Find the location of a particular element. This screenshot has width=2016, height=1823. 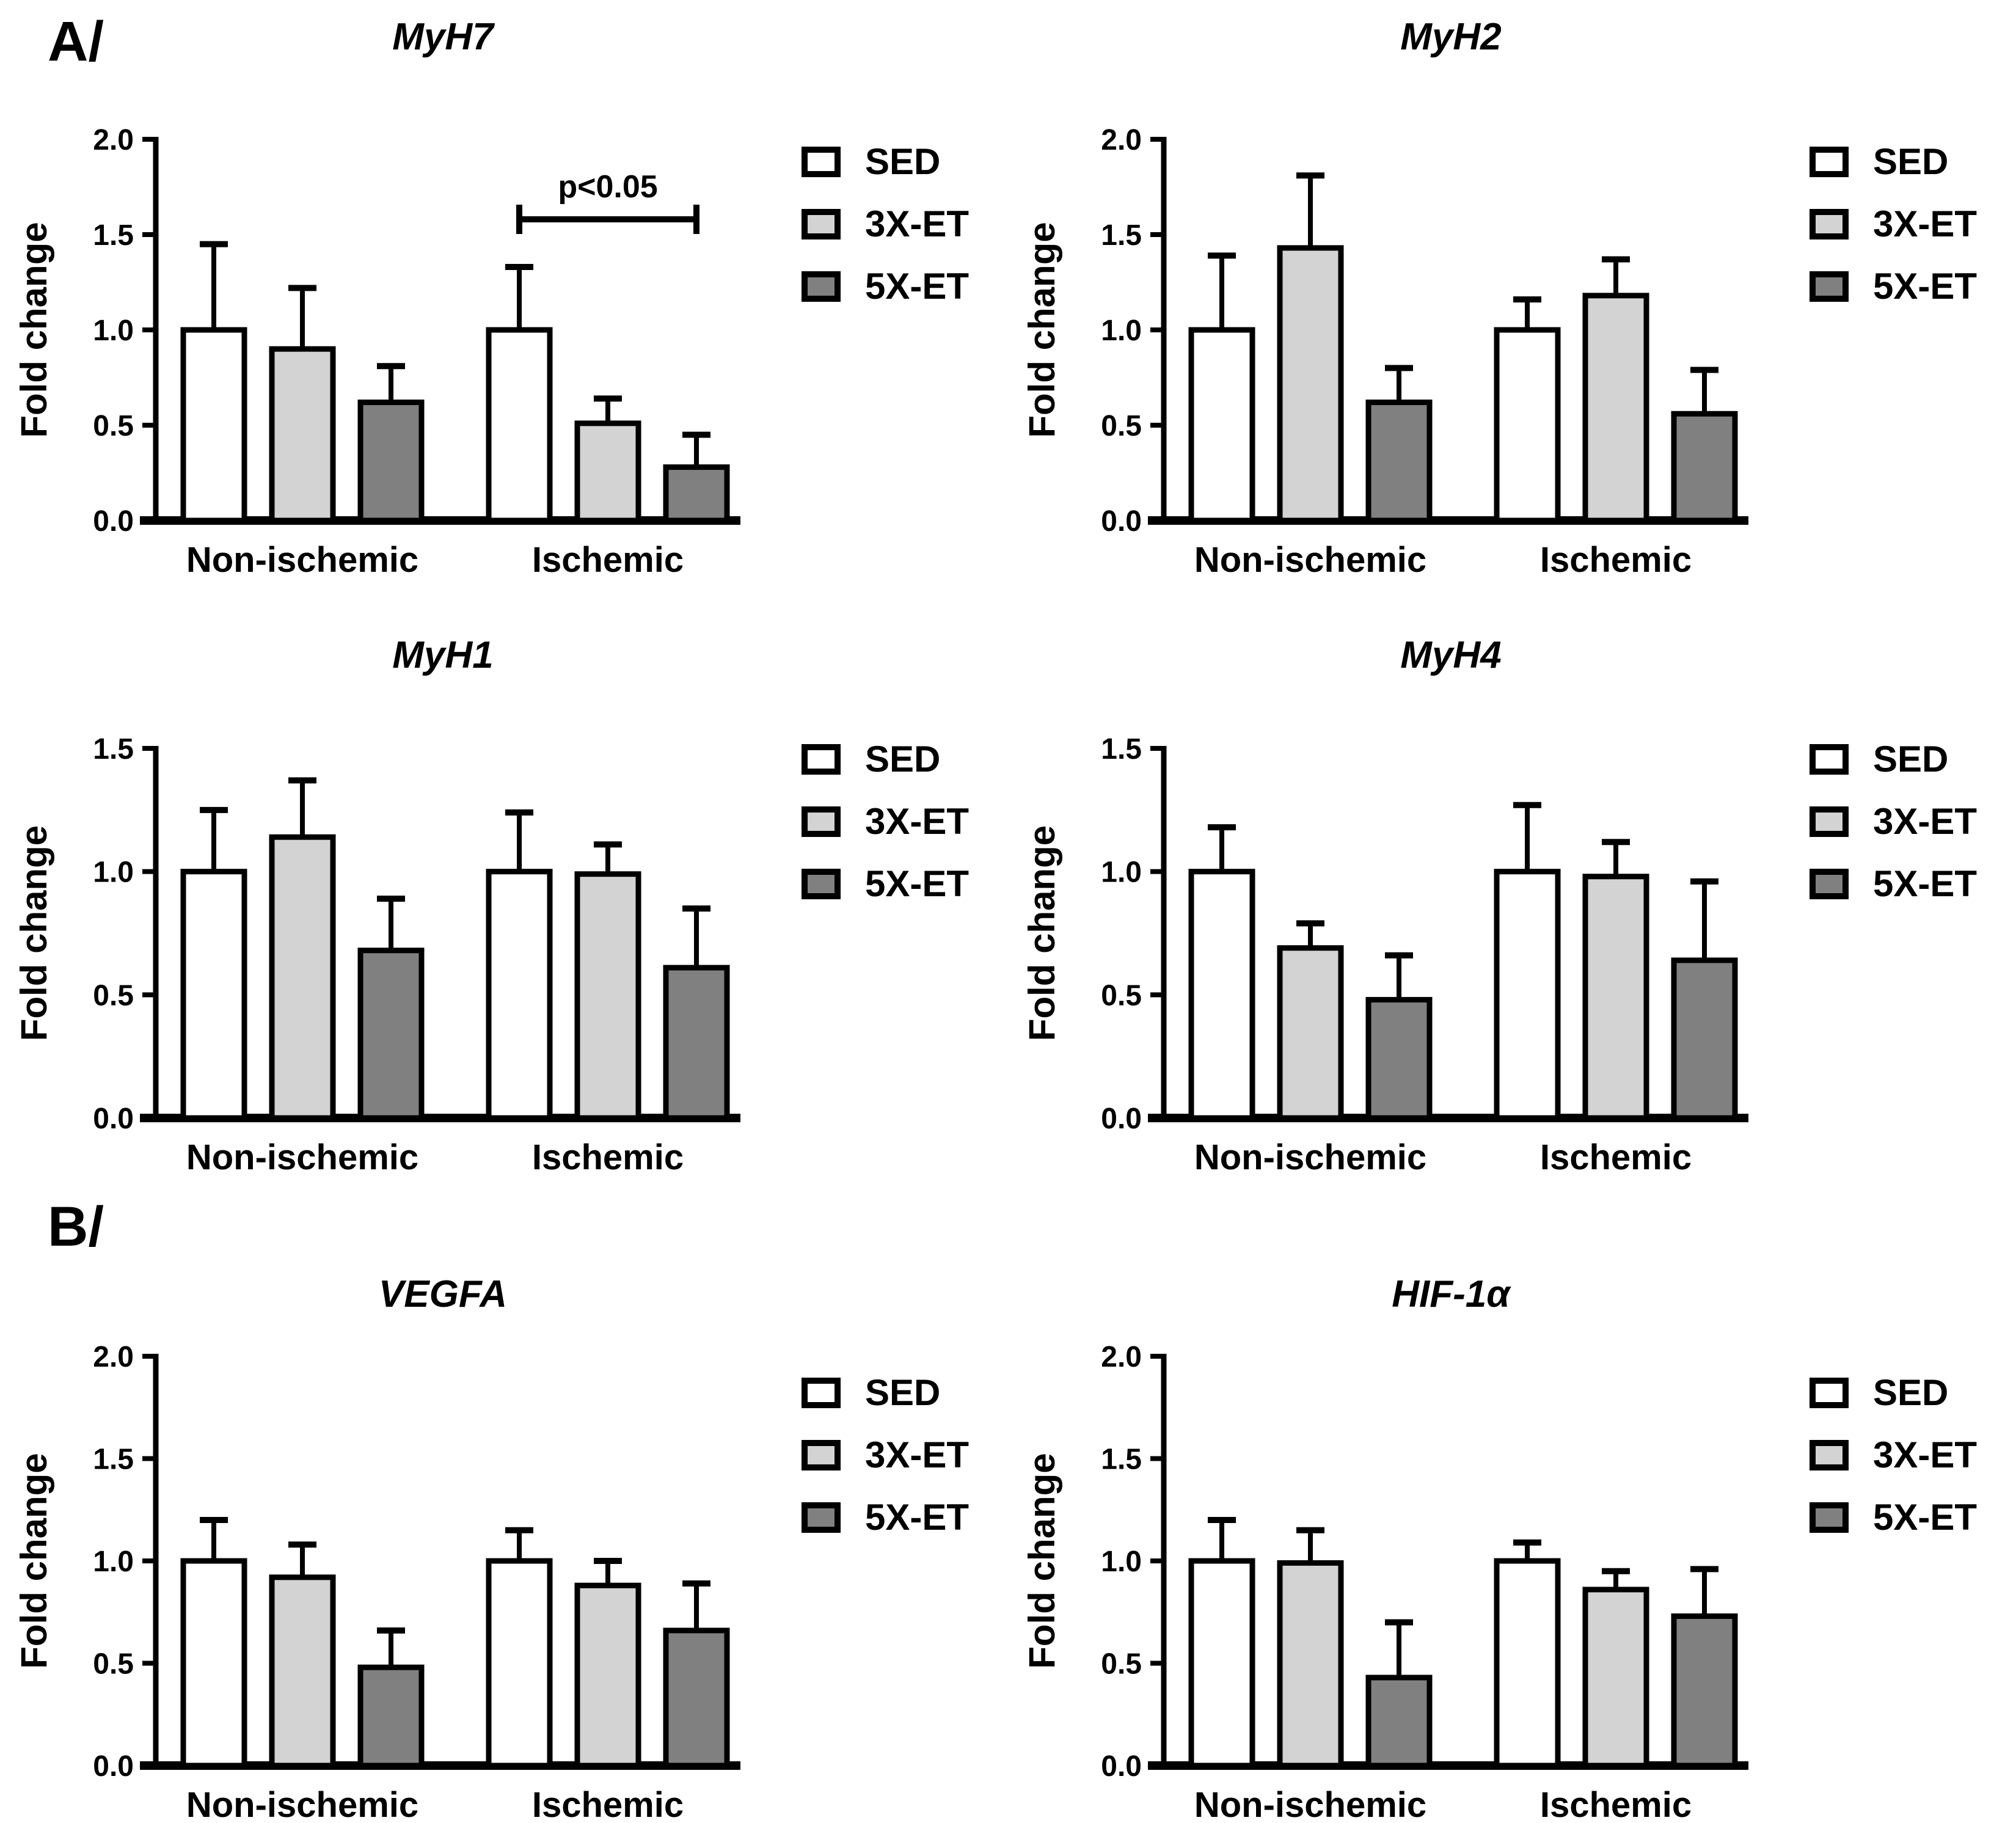

panel-label-a: A/ is located at coordinates (76, 41).